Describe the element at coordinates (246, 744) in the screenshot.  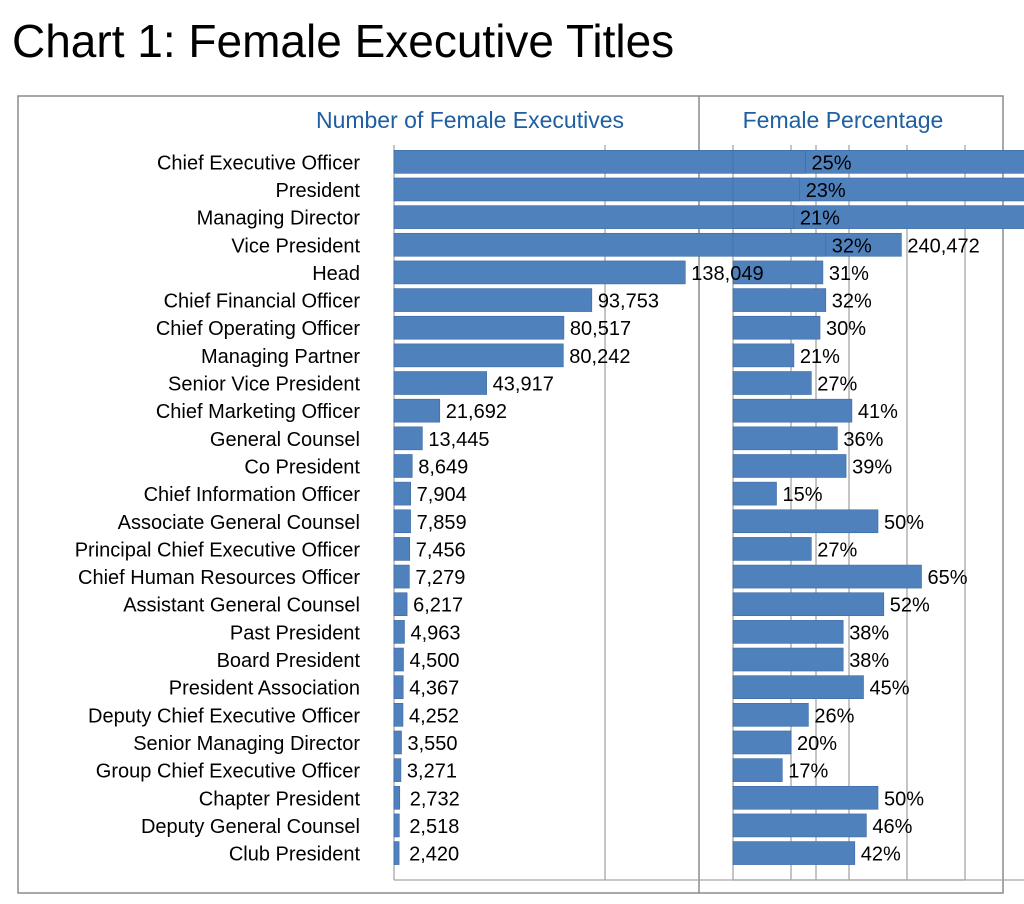
I see `category-label-21: Senior Managing Director` at that location.